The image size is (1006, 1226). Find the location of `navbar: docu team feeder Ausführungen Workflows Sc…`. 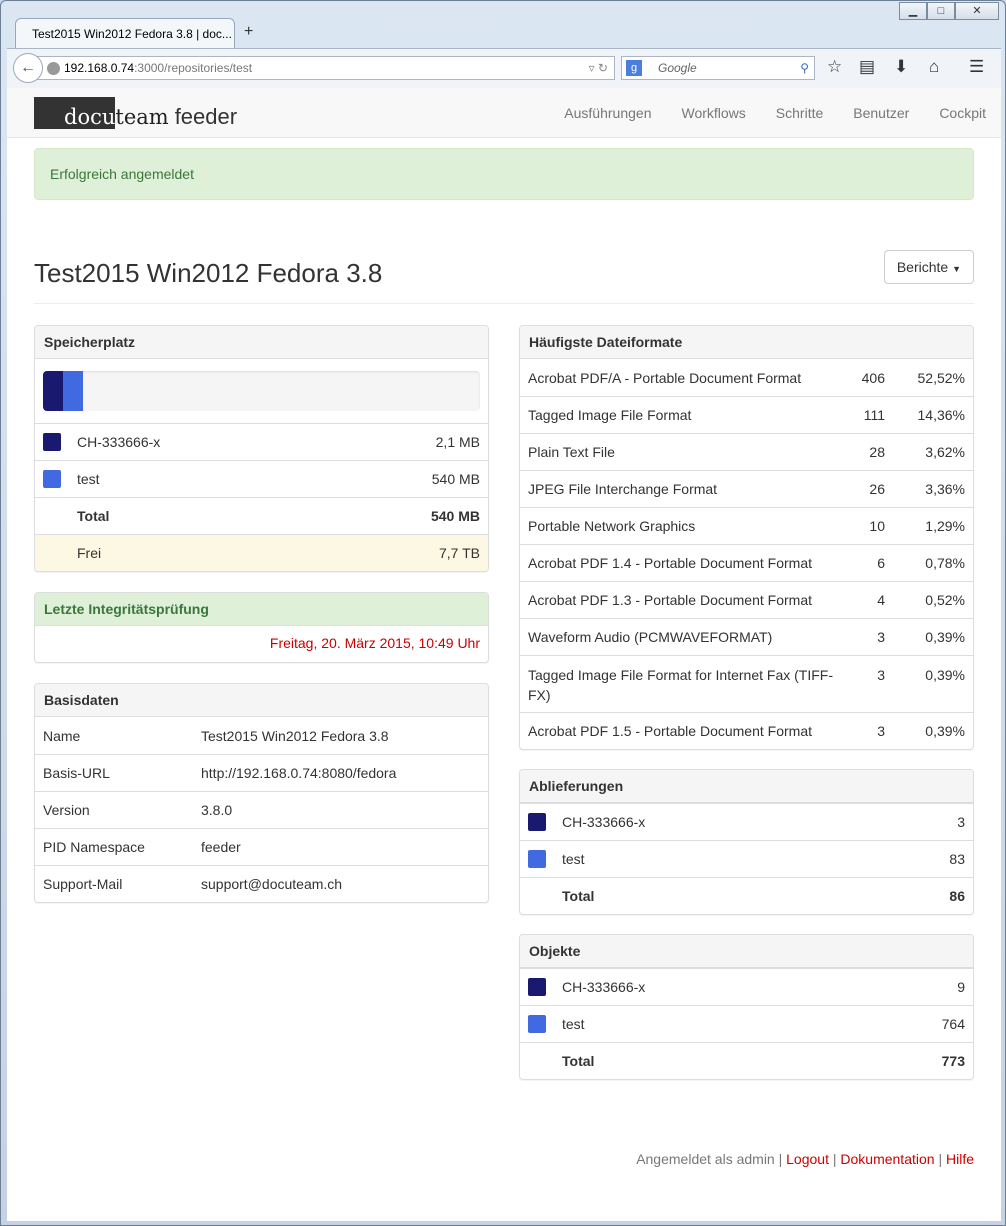

navbar: docu team feeder Ausführungen Workflows Sc… is located at coordinates (504, 113).